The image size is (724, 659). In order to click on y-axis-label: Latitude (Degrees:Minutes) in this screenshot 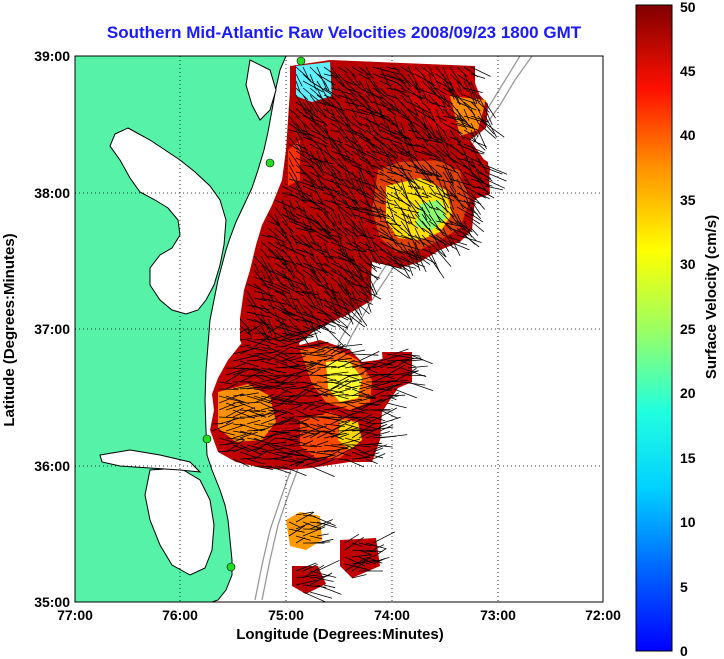, I will do `click(9, 329)`.